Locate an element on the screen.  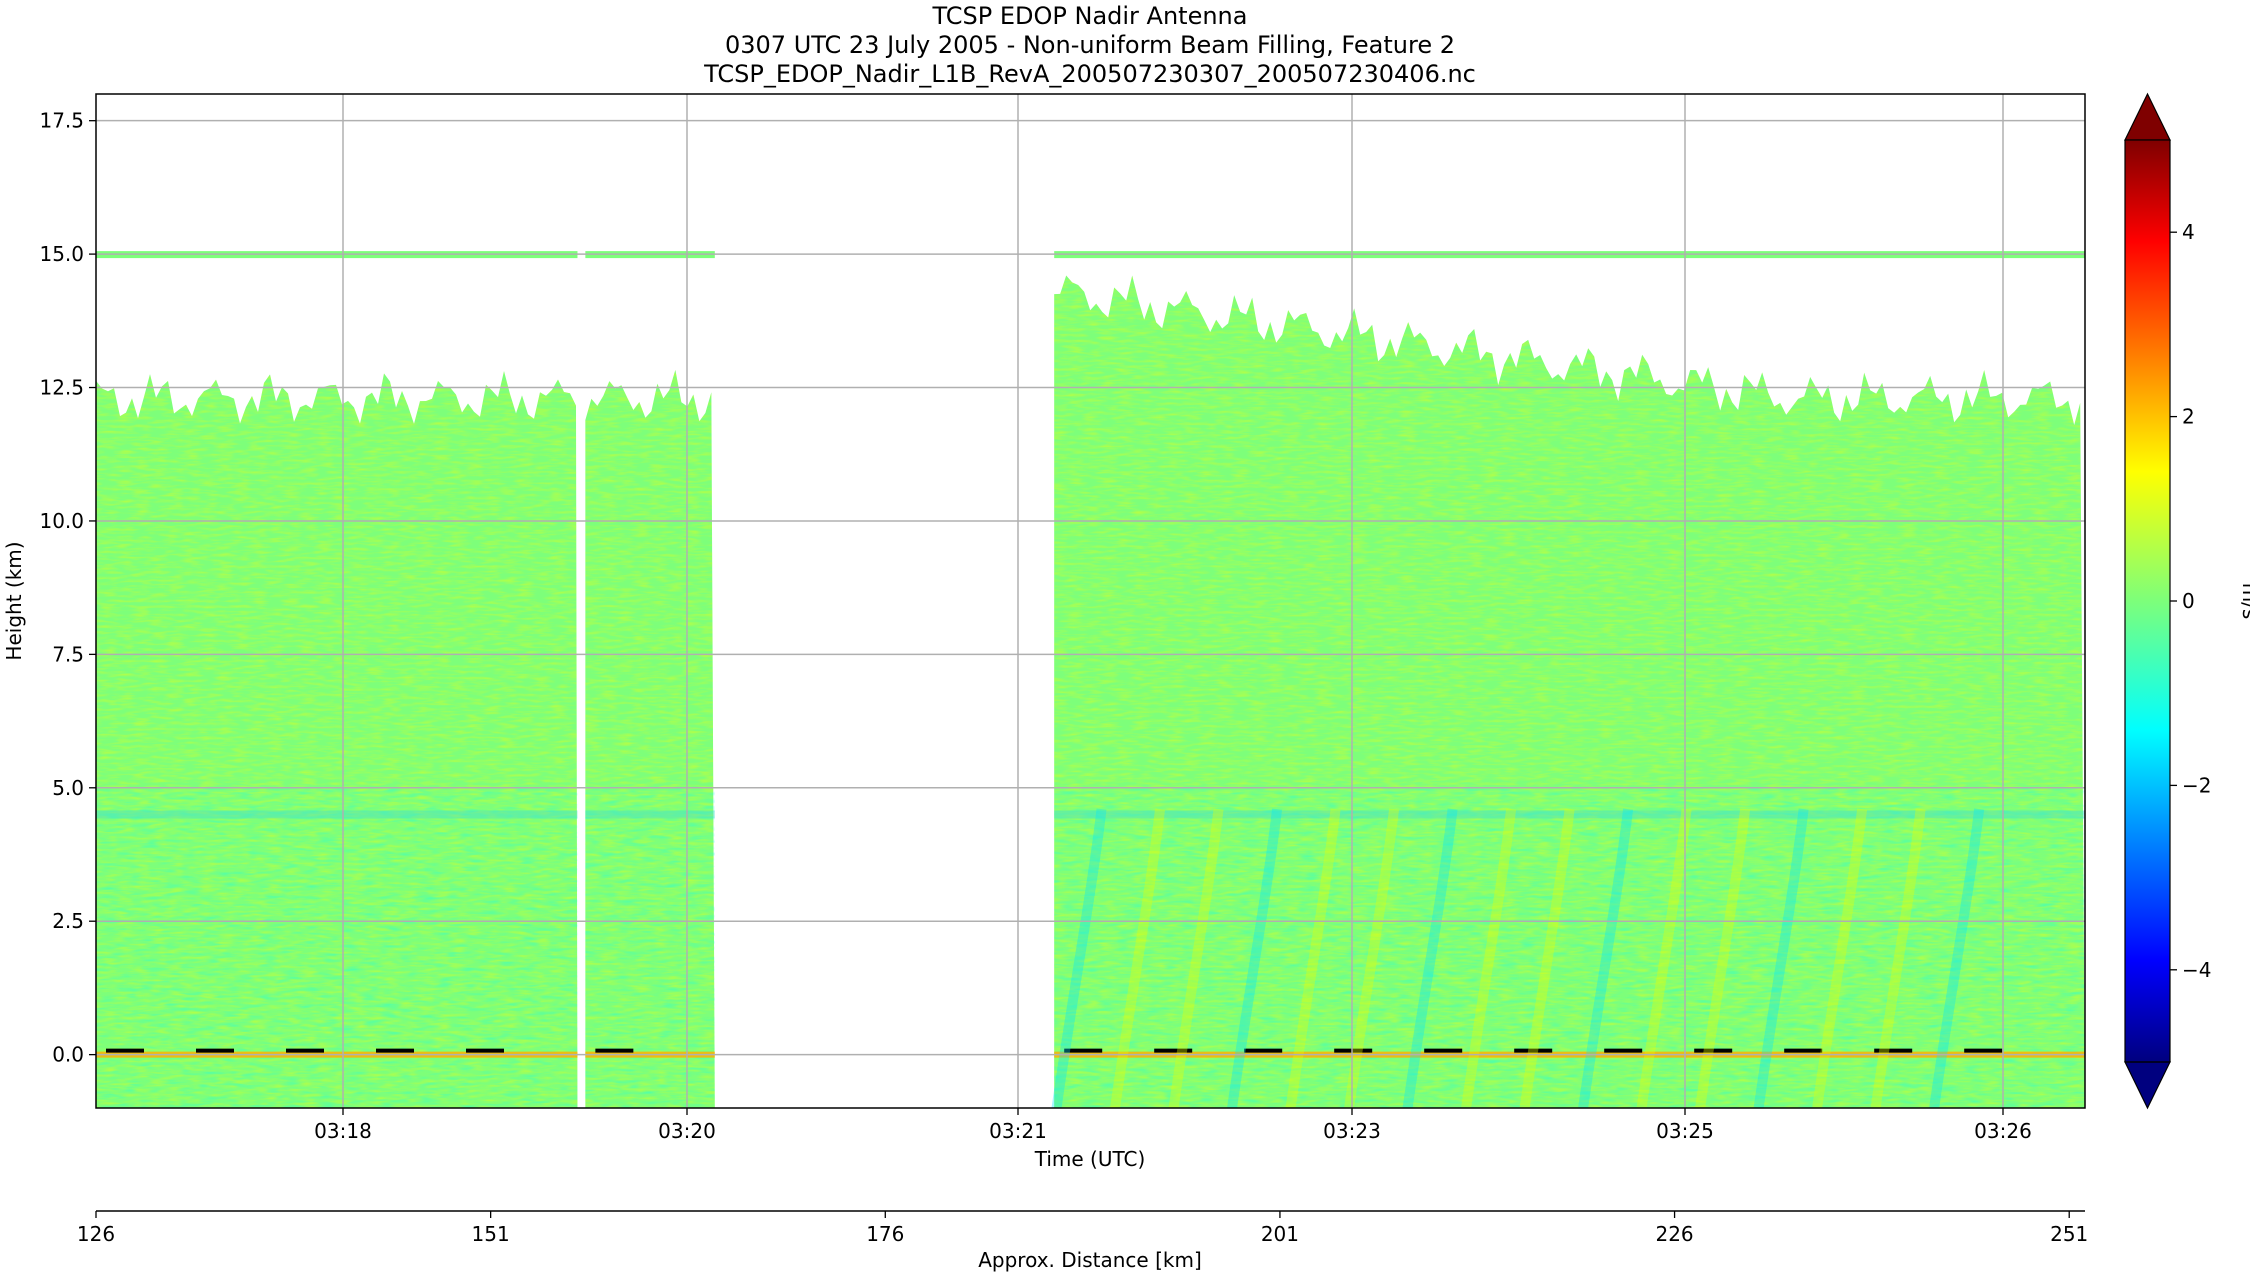
x-tick-label: 03:25 is located at coordinates (1685, 1131).